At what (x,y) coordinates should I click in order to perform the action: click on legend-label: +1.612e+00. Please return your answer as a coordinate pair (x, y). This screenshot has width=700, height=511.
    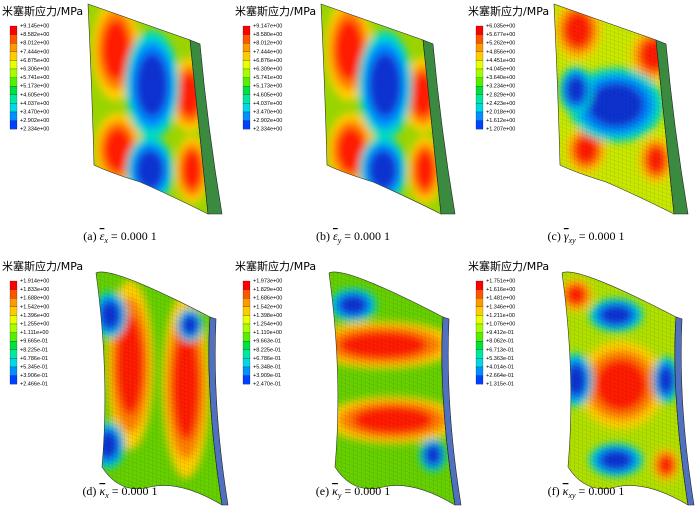
    Looking at the image, I should click on (500, 121).